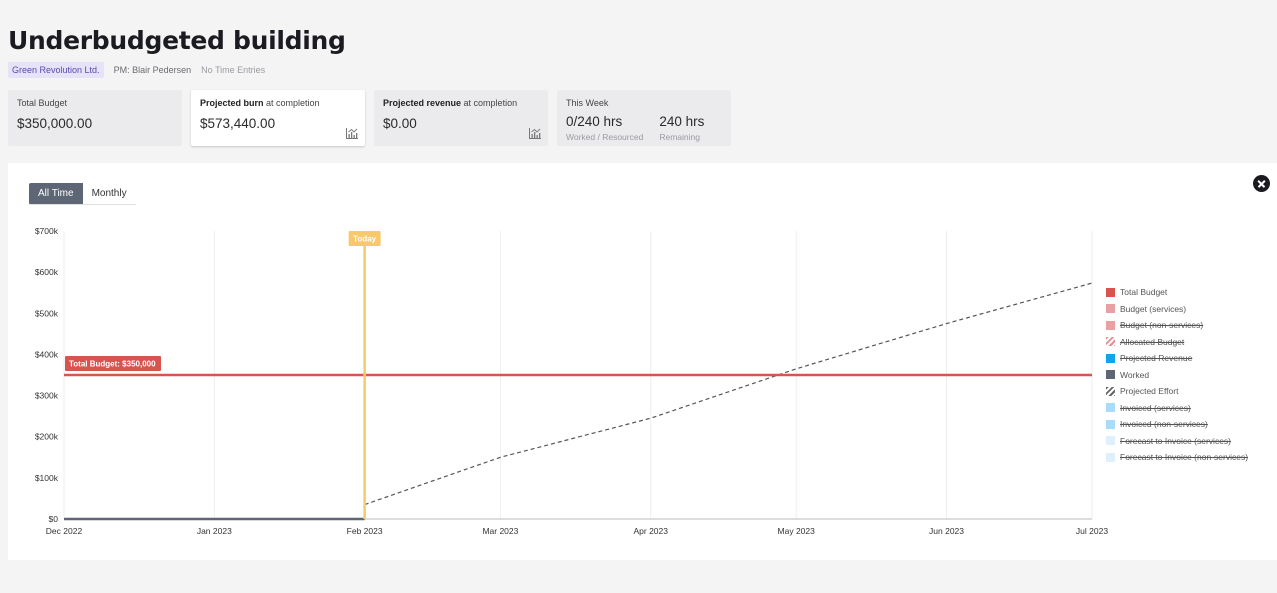  I want to click on x-tick-label: May 2023, so click(797, 531).